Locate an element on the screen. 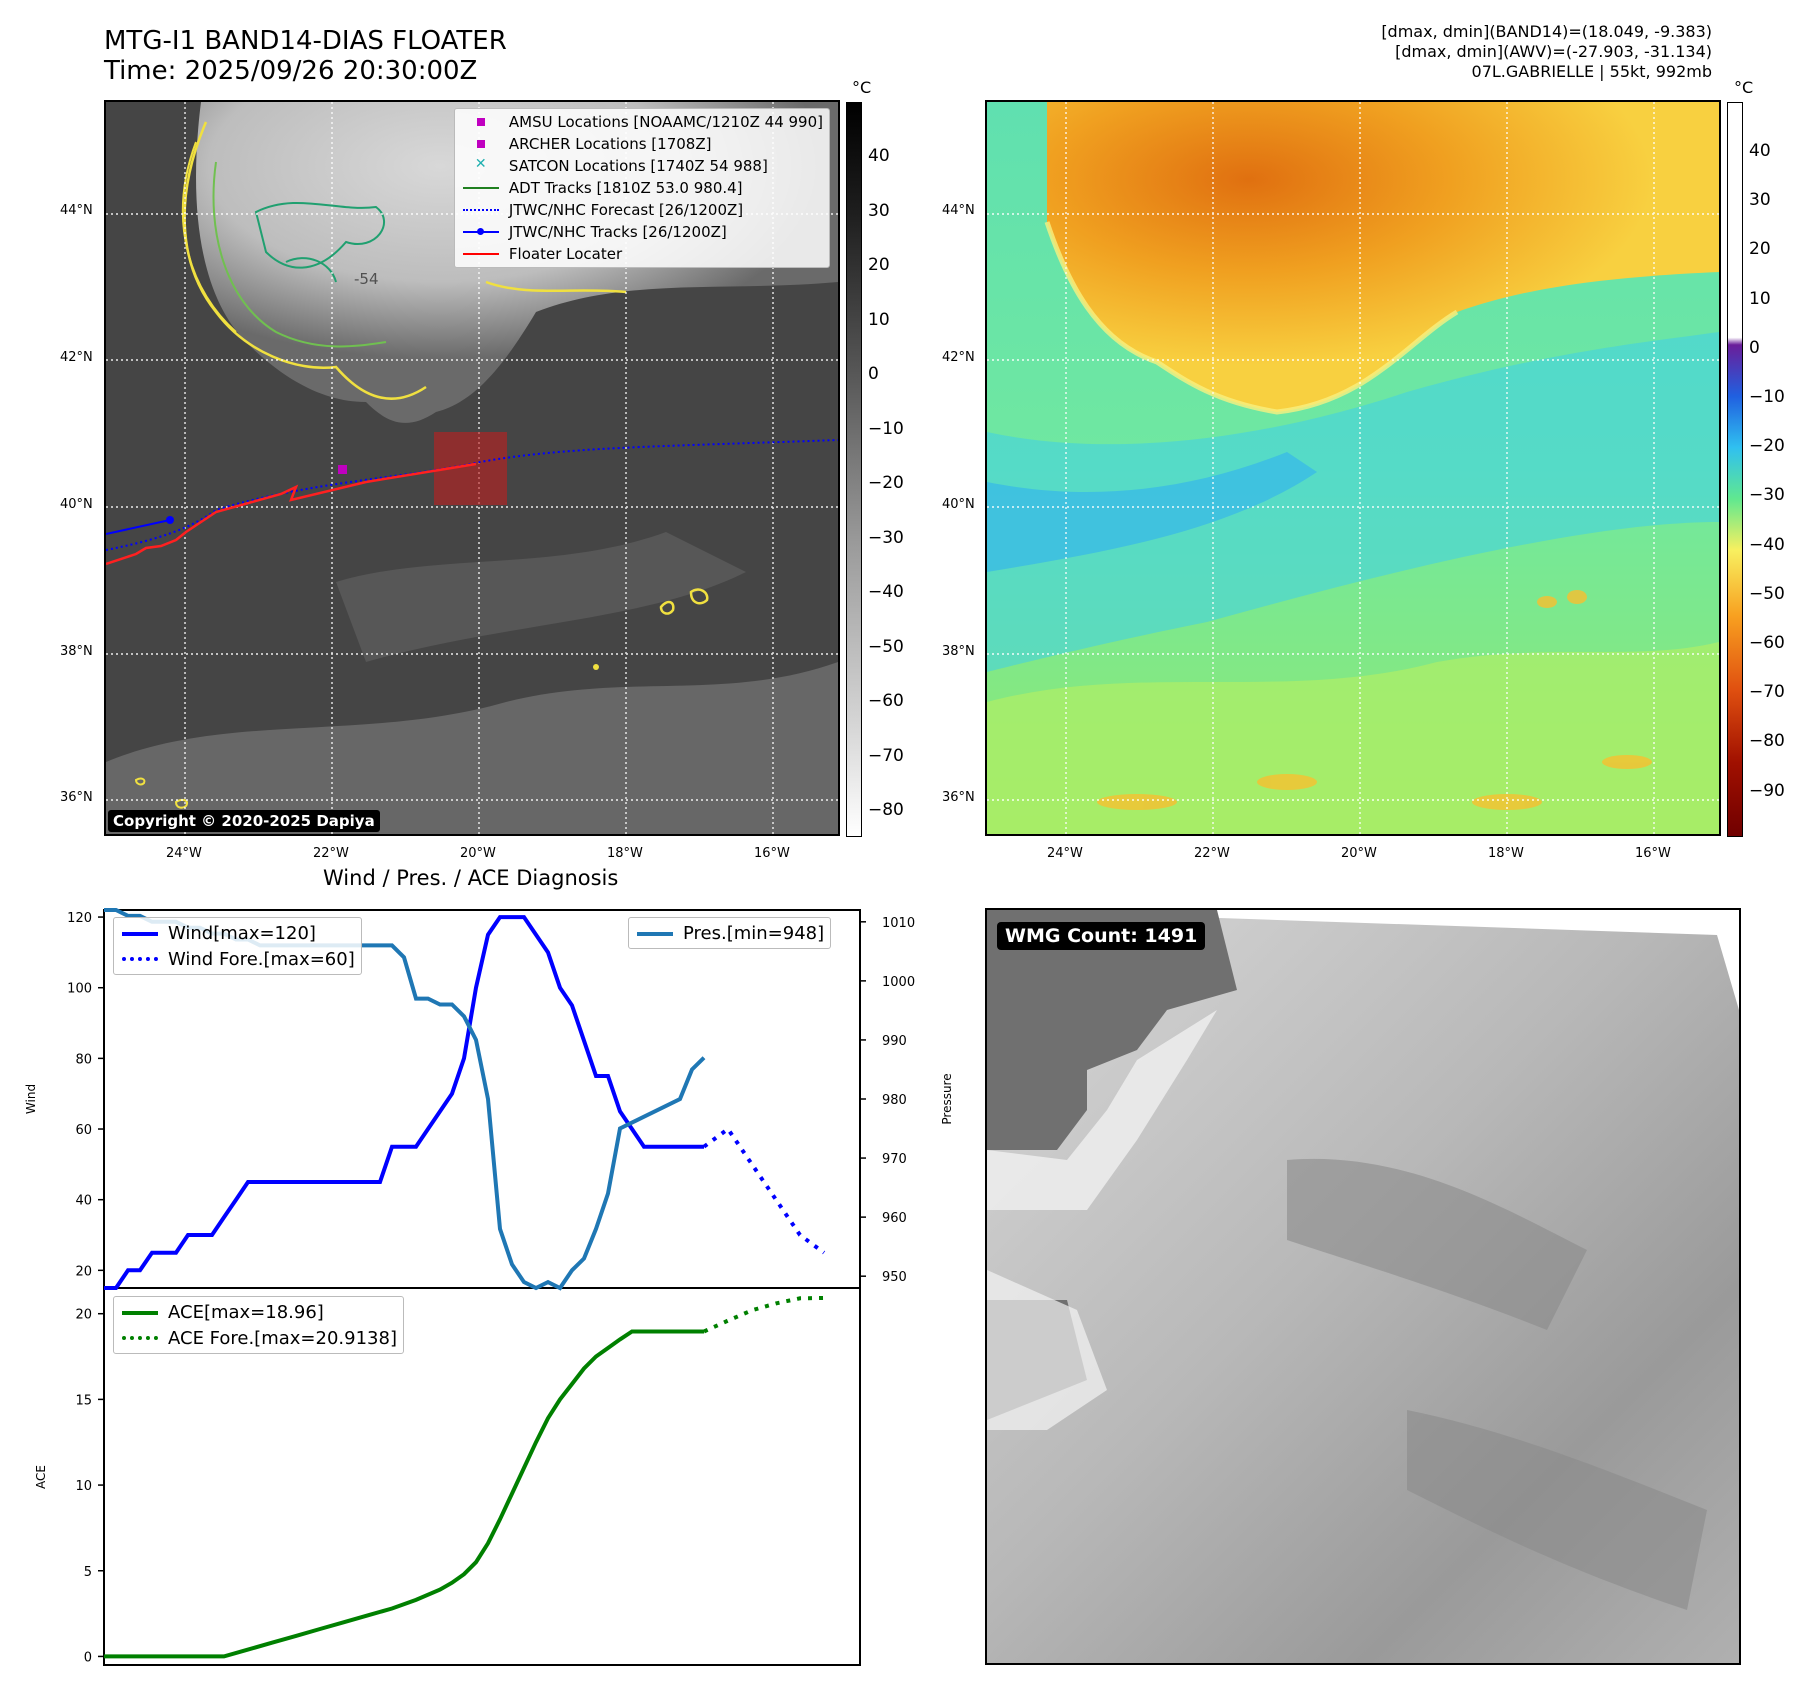 This screenshot has height=1690, width=1797. contour-label: -54 is located at coordinates (366, 279).